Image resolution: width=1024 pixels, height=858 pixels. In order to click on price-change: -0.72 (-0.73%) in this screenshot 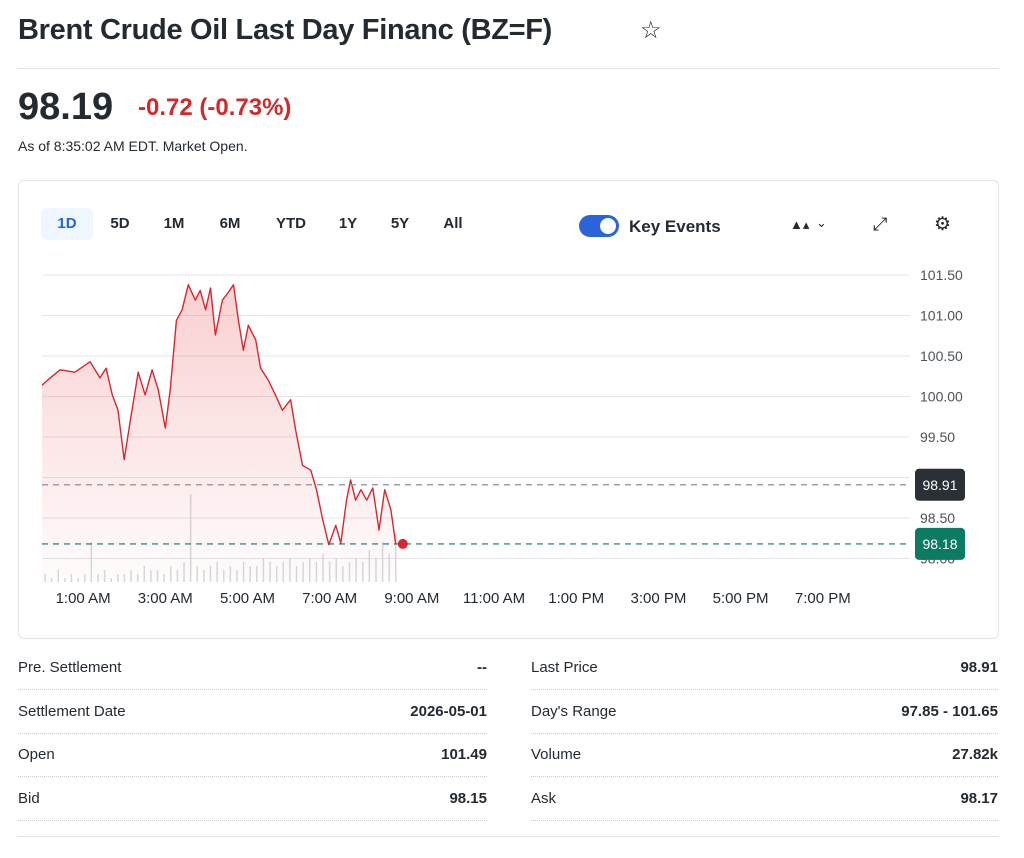, I will do `click(215, 107)`.